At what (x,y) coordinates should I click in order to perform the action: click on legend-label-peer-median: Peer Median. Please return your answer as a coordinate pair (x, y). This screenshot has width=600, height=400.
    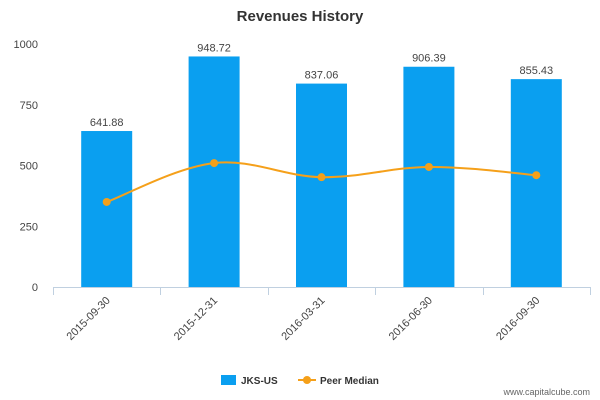
    Looking at the image, I should click on (349, 381).